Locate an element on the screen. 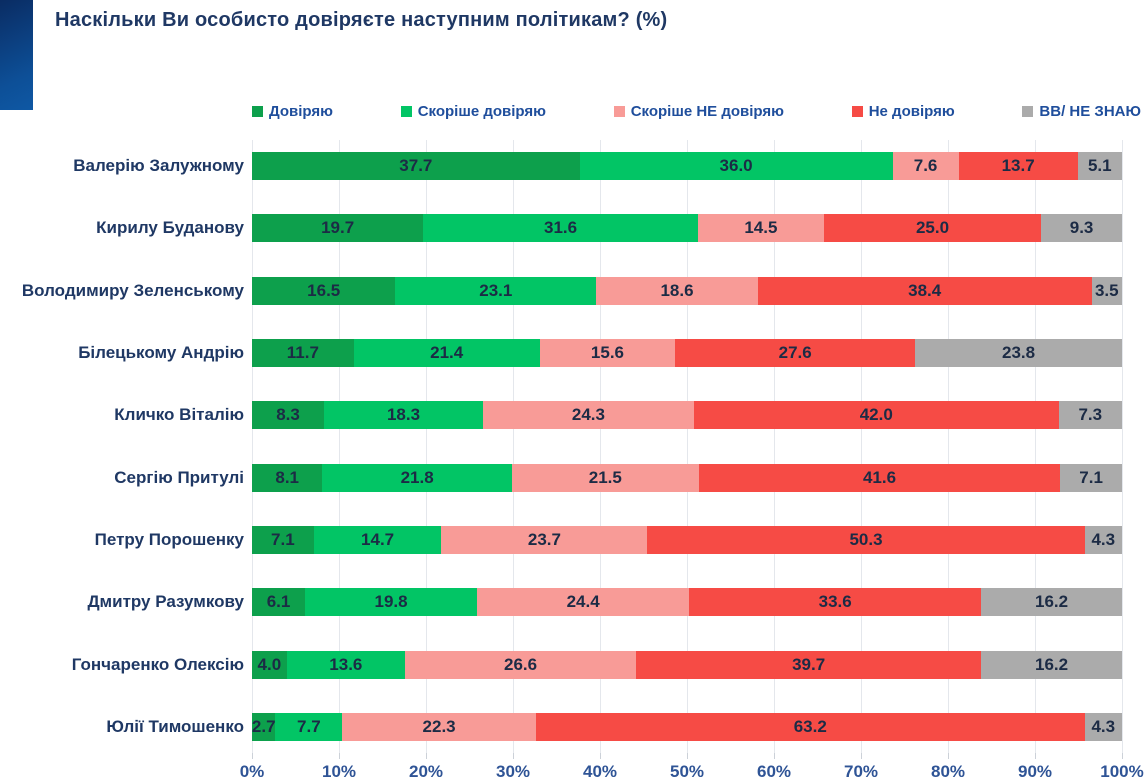 Image resolution: width=1147 pixels, height=784 pixels. category-label: Білецькому Андрію is located at coordinates (161, 352).